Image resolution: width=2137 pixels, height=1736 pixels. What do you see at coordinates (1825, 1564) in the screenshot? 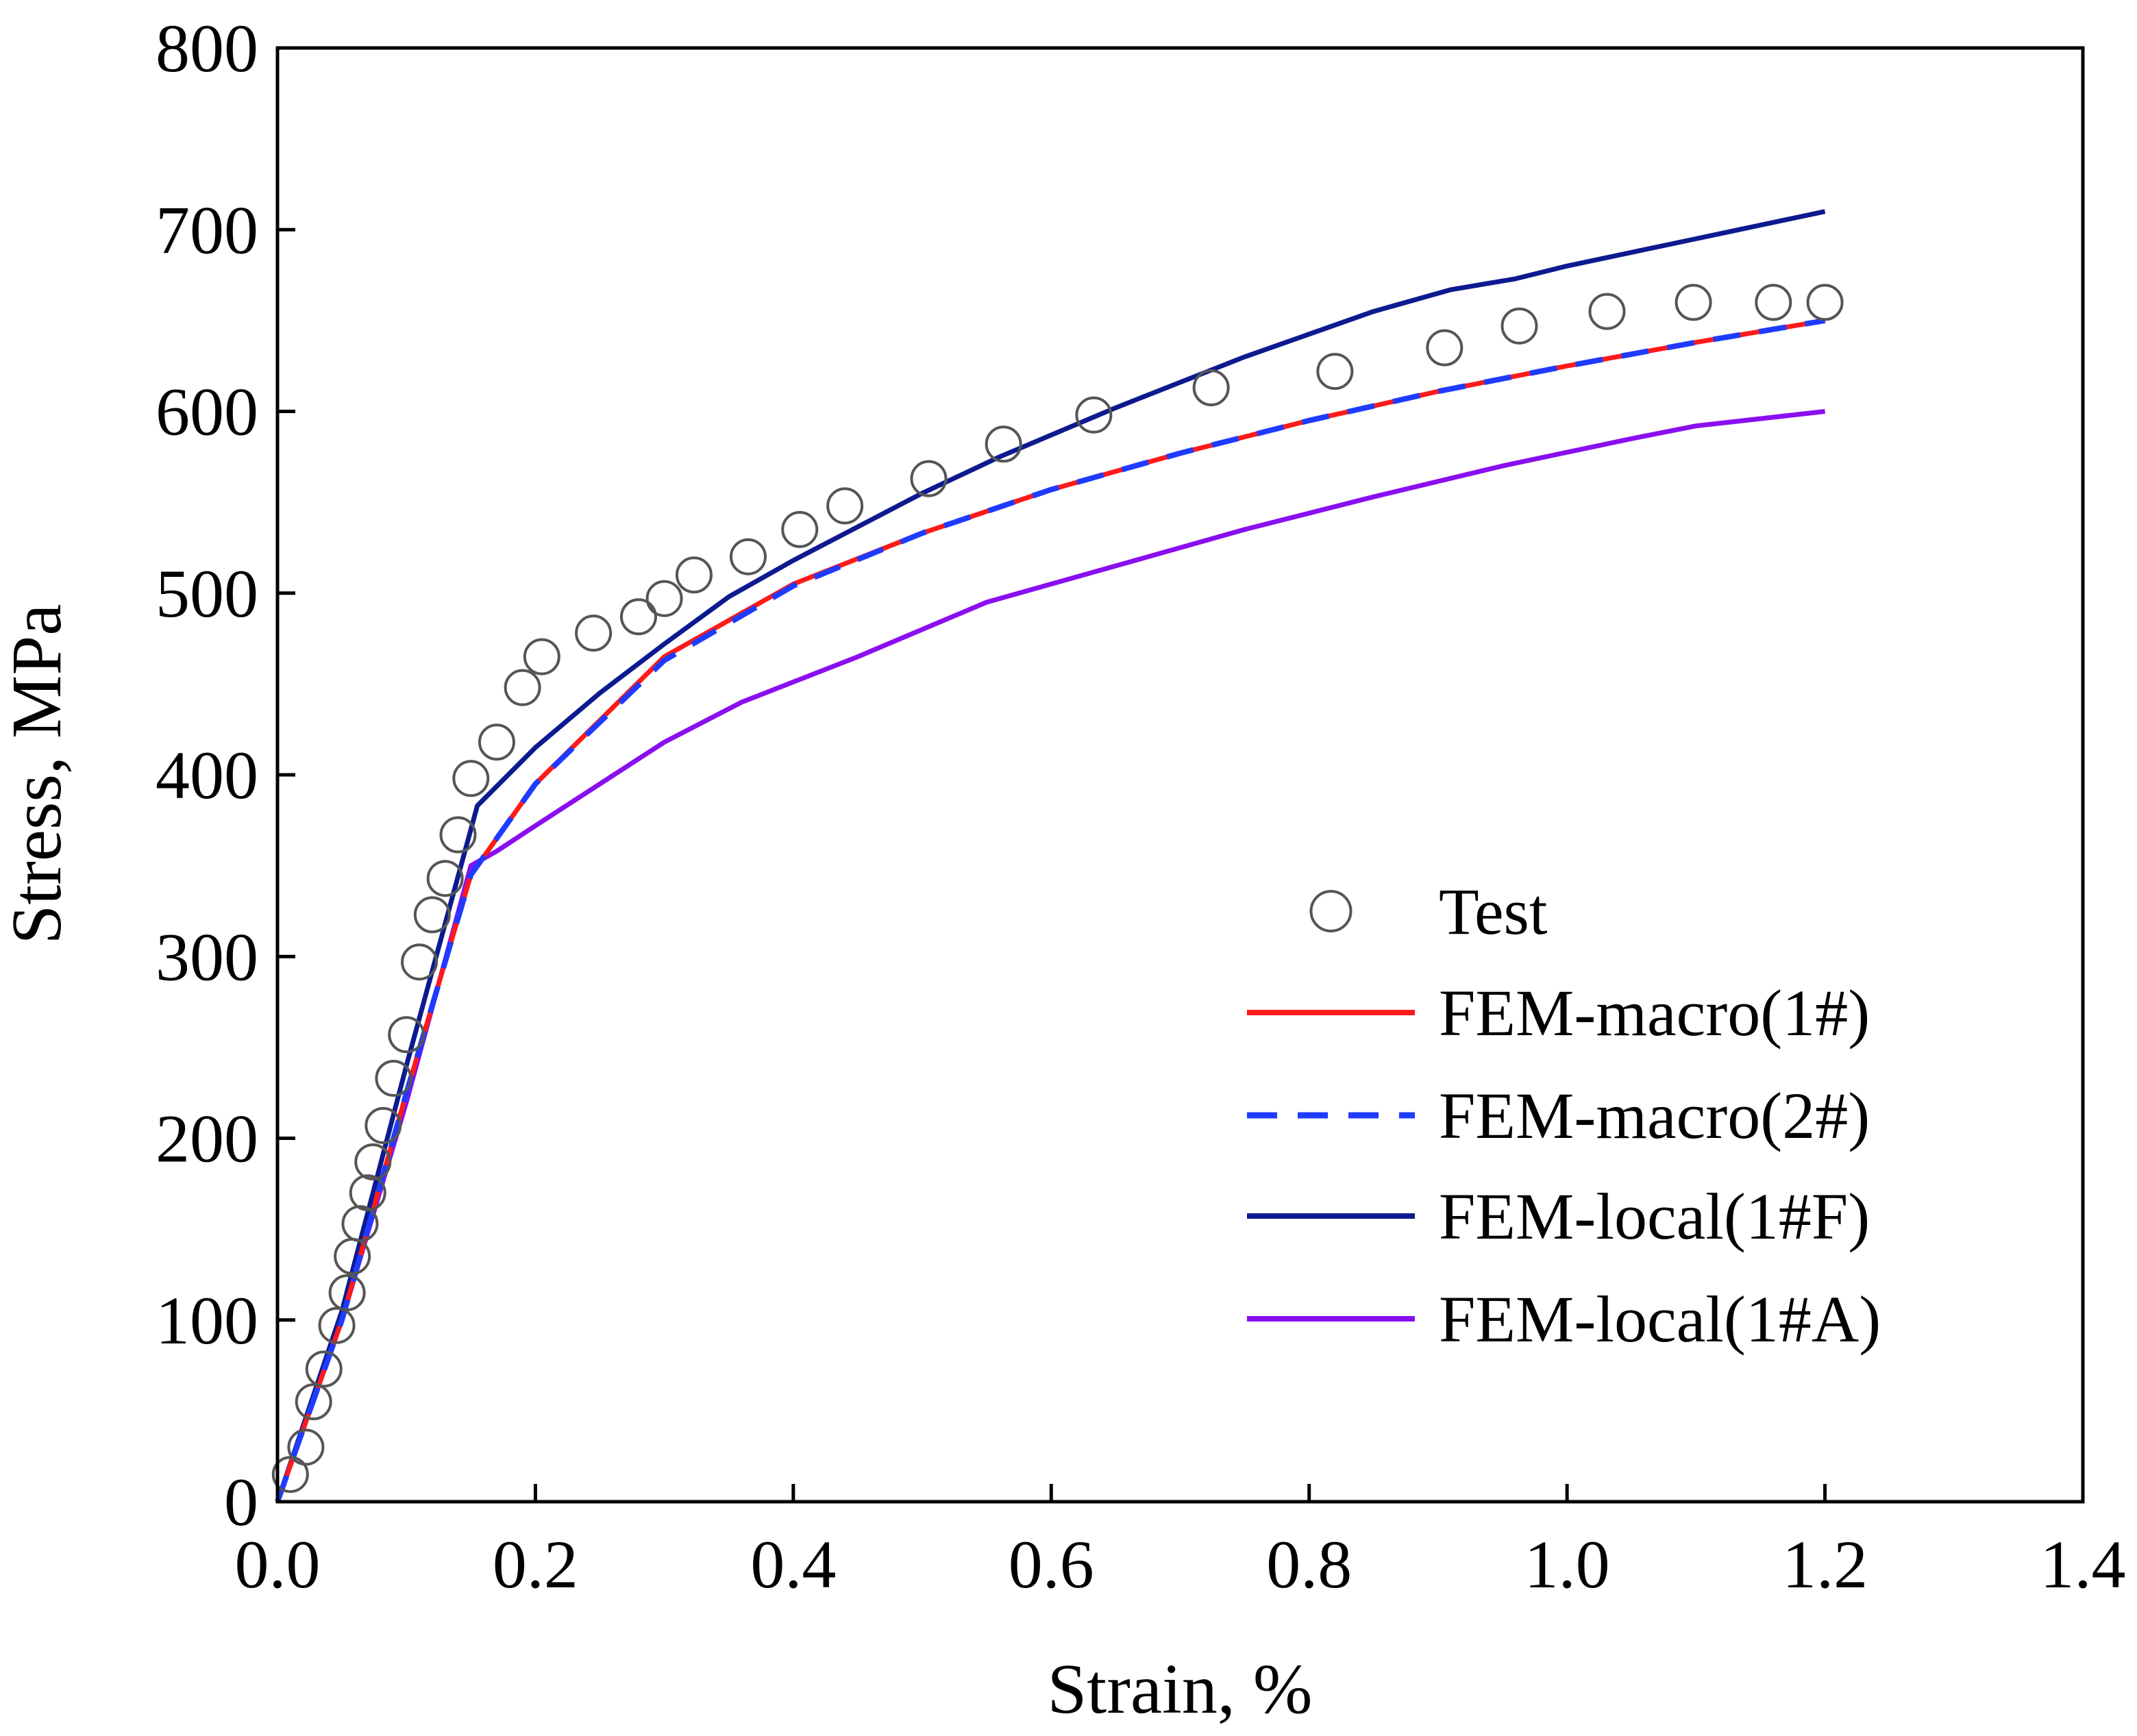
I see `x-tick-label: 1.2` at bounding box center [1825, 1564].